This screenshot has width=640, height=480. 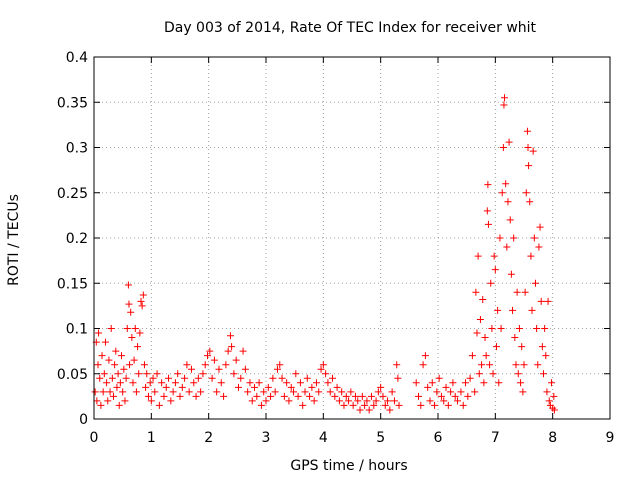 I want to click on x-axis-label: GPS time / hours, so click(x=348, y=466).